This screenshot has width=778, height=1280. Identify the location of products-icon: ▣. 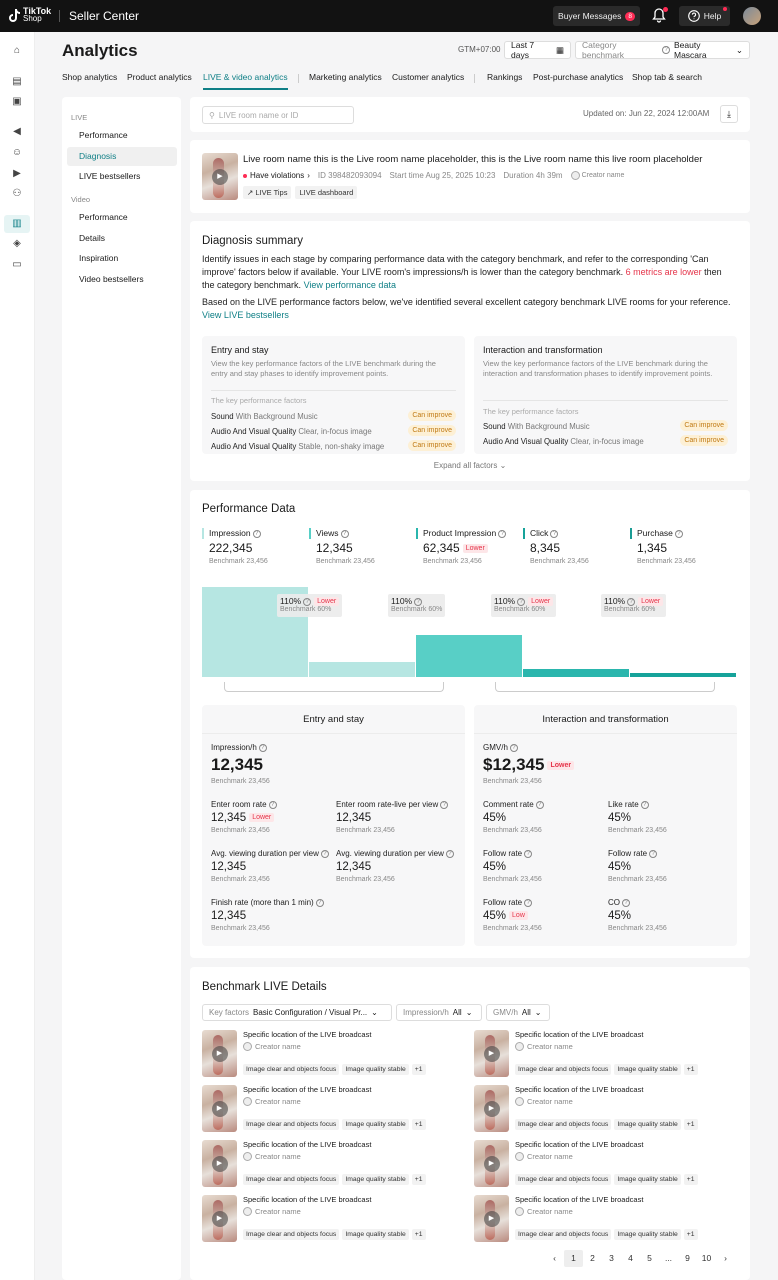
(17, 101).